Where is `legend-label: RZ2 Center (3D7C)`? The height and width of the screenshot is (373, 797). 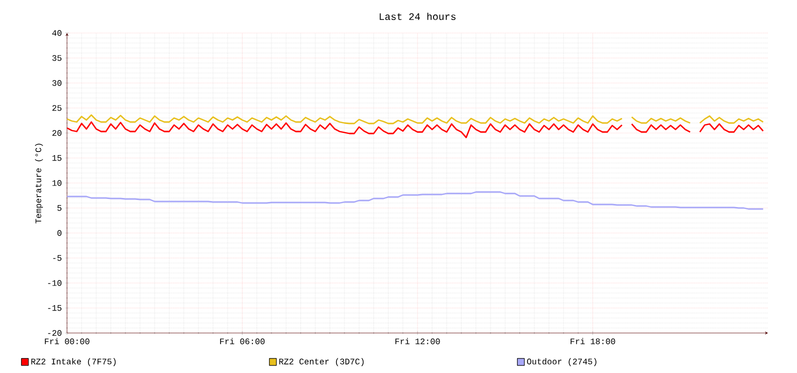 legend-label: RZ2 Center (3D7C) is located at coordinates (321, 362).